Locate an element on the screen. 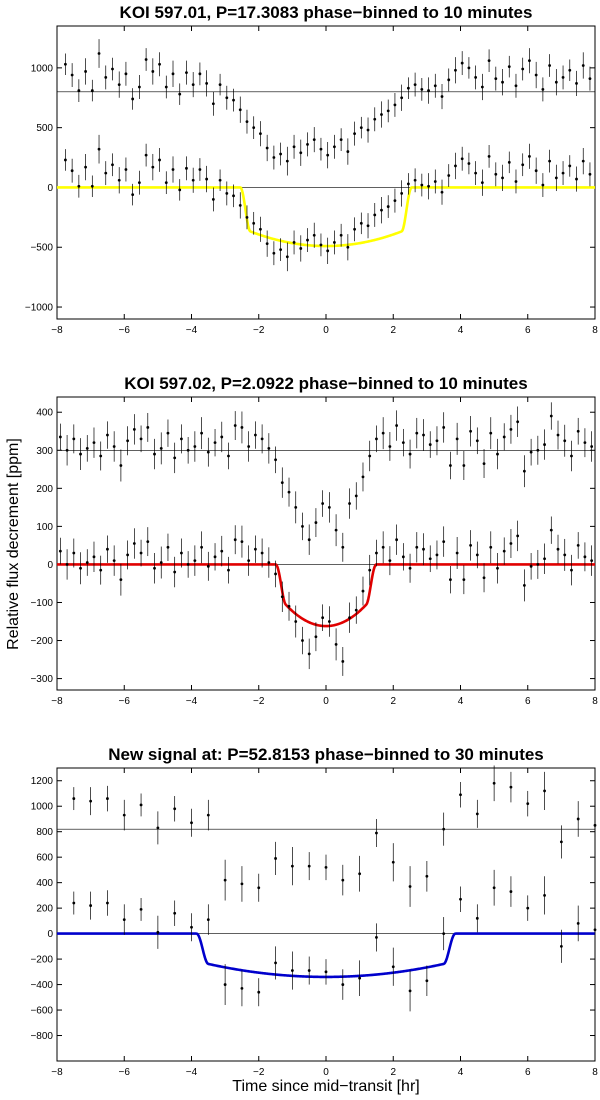 The height and width of the screenshot is (1100, 600). panel-1-xtick-label: 4 is located at coordinates (461, 330).